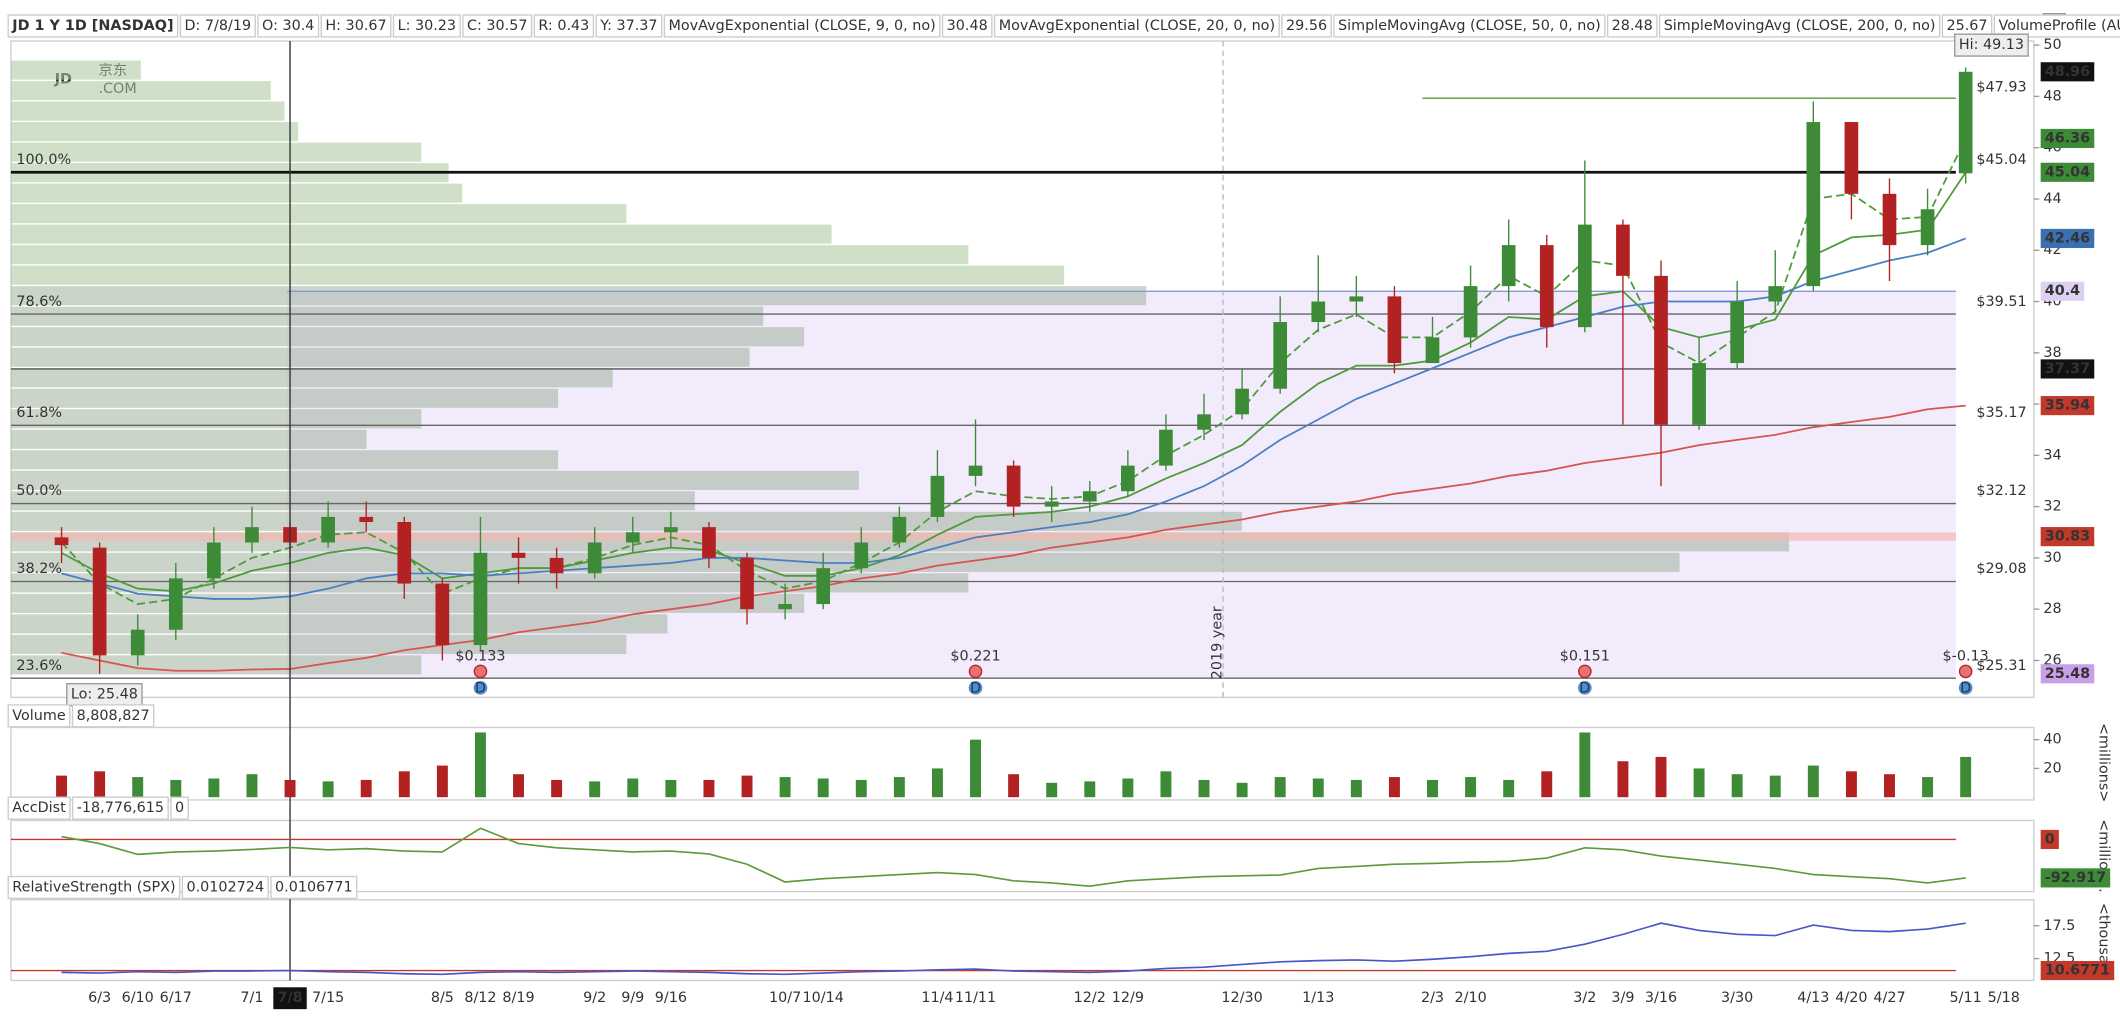 This screenshot has width=2120, height=1016. I want to click on y-tick-label: 20, so click(2052, 768).